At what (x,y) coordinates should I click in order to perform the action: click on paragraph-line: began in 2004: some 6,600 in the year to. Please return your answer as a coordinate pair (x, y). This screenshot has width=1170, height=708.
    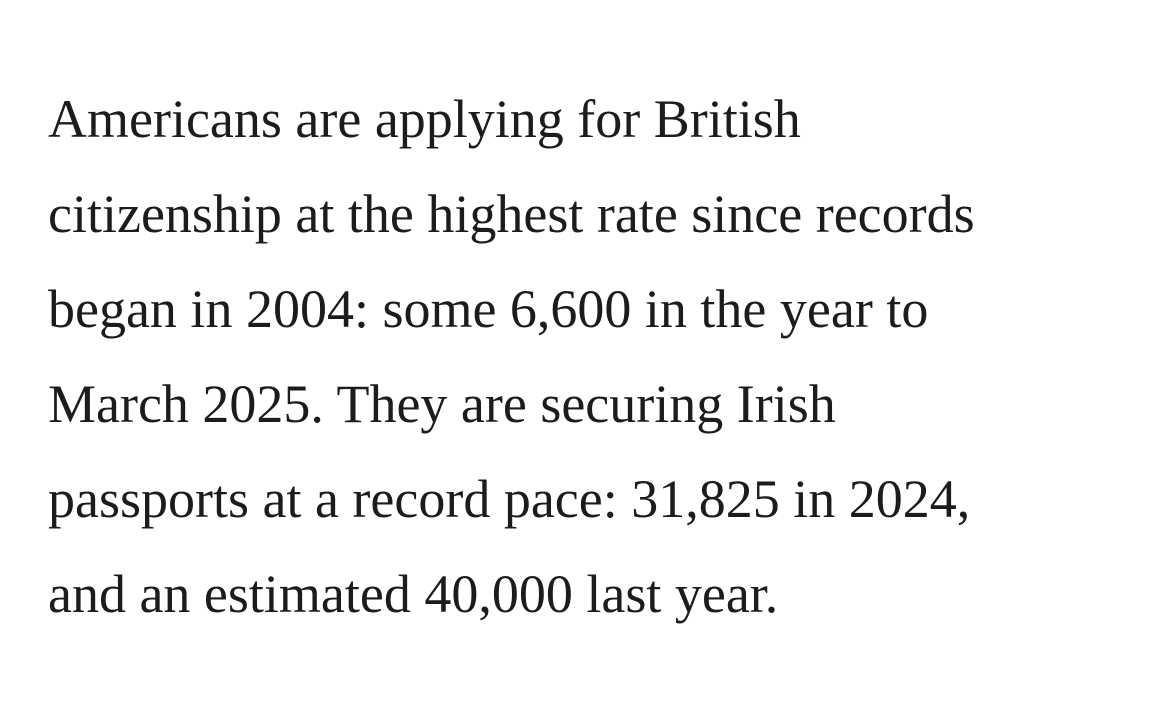
    Looking at the image, I should click on (488, 309).